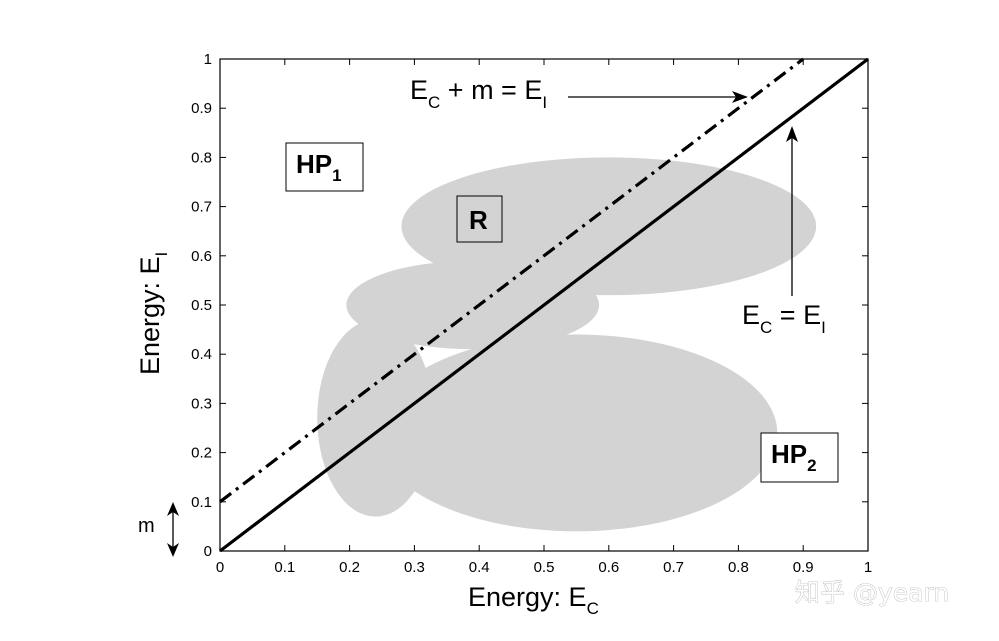  I want to click on solid-label-sub1: C, so click(766, 327).